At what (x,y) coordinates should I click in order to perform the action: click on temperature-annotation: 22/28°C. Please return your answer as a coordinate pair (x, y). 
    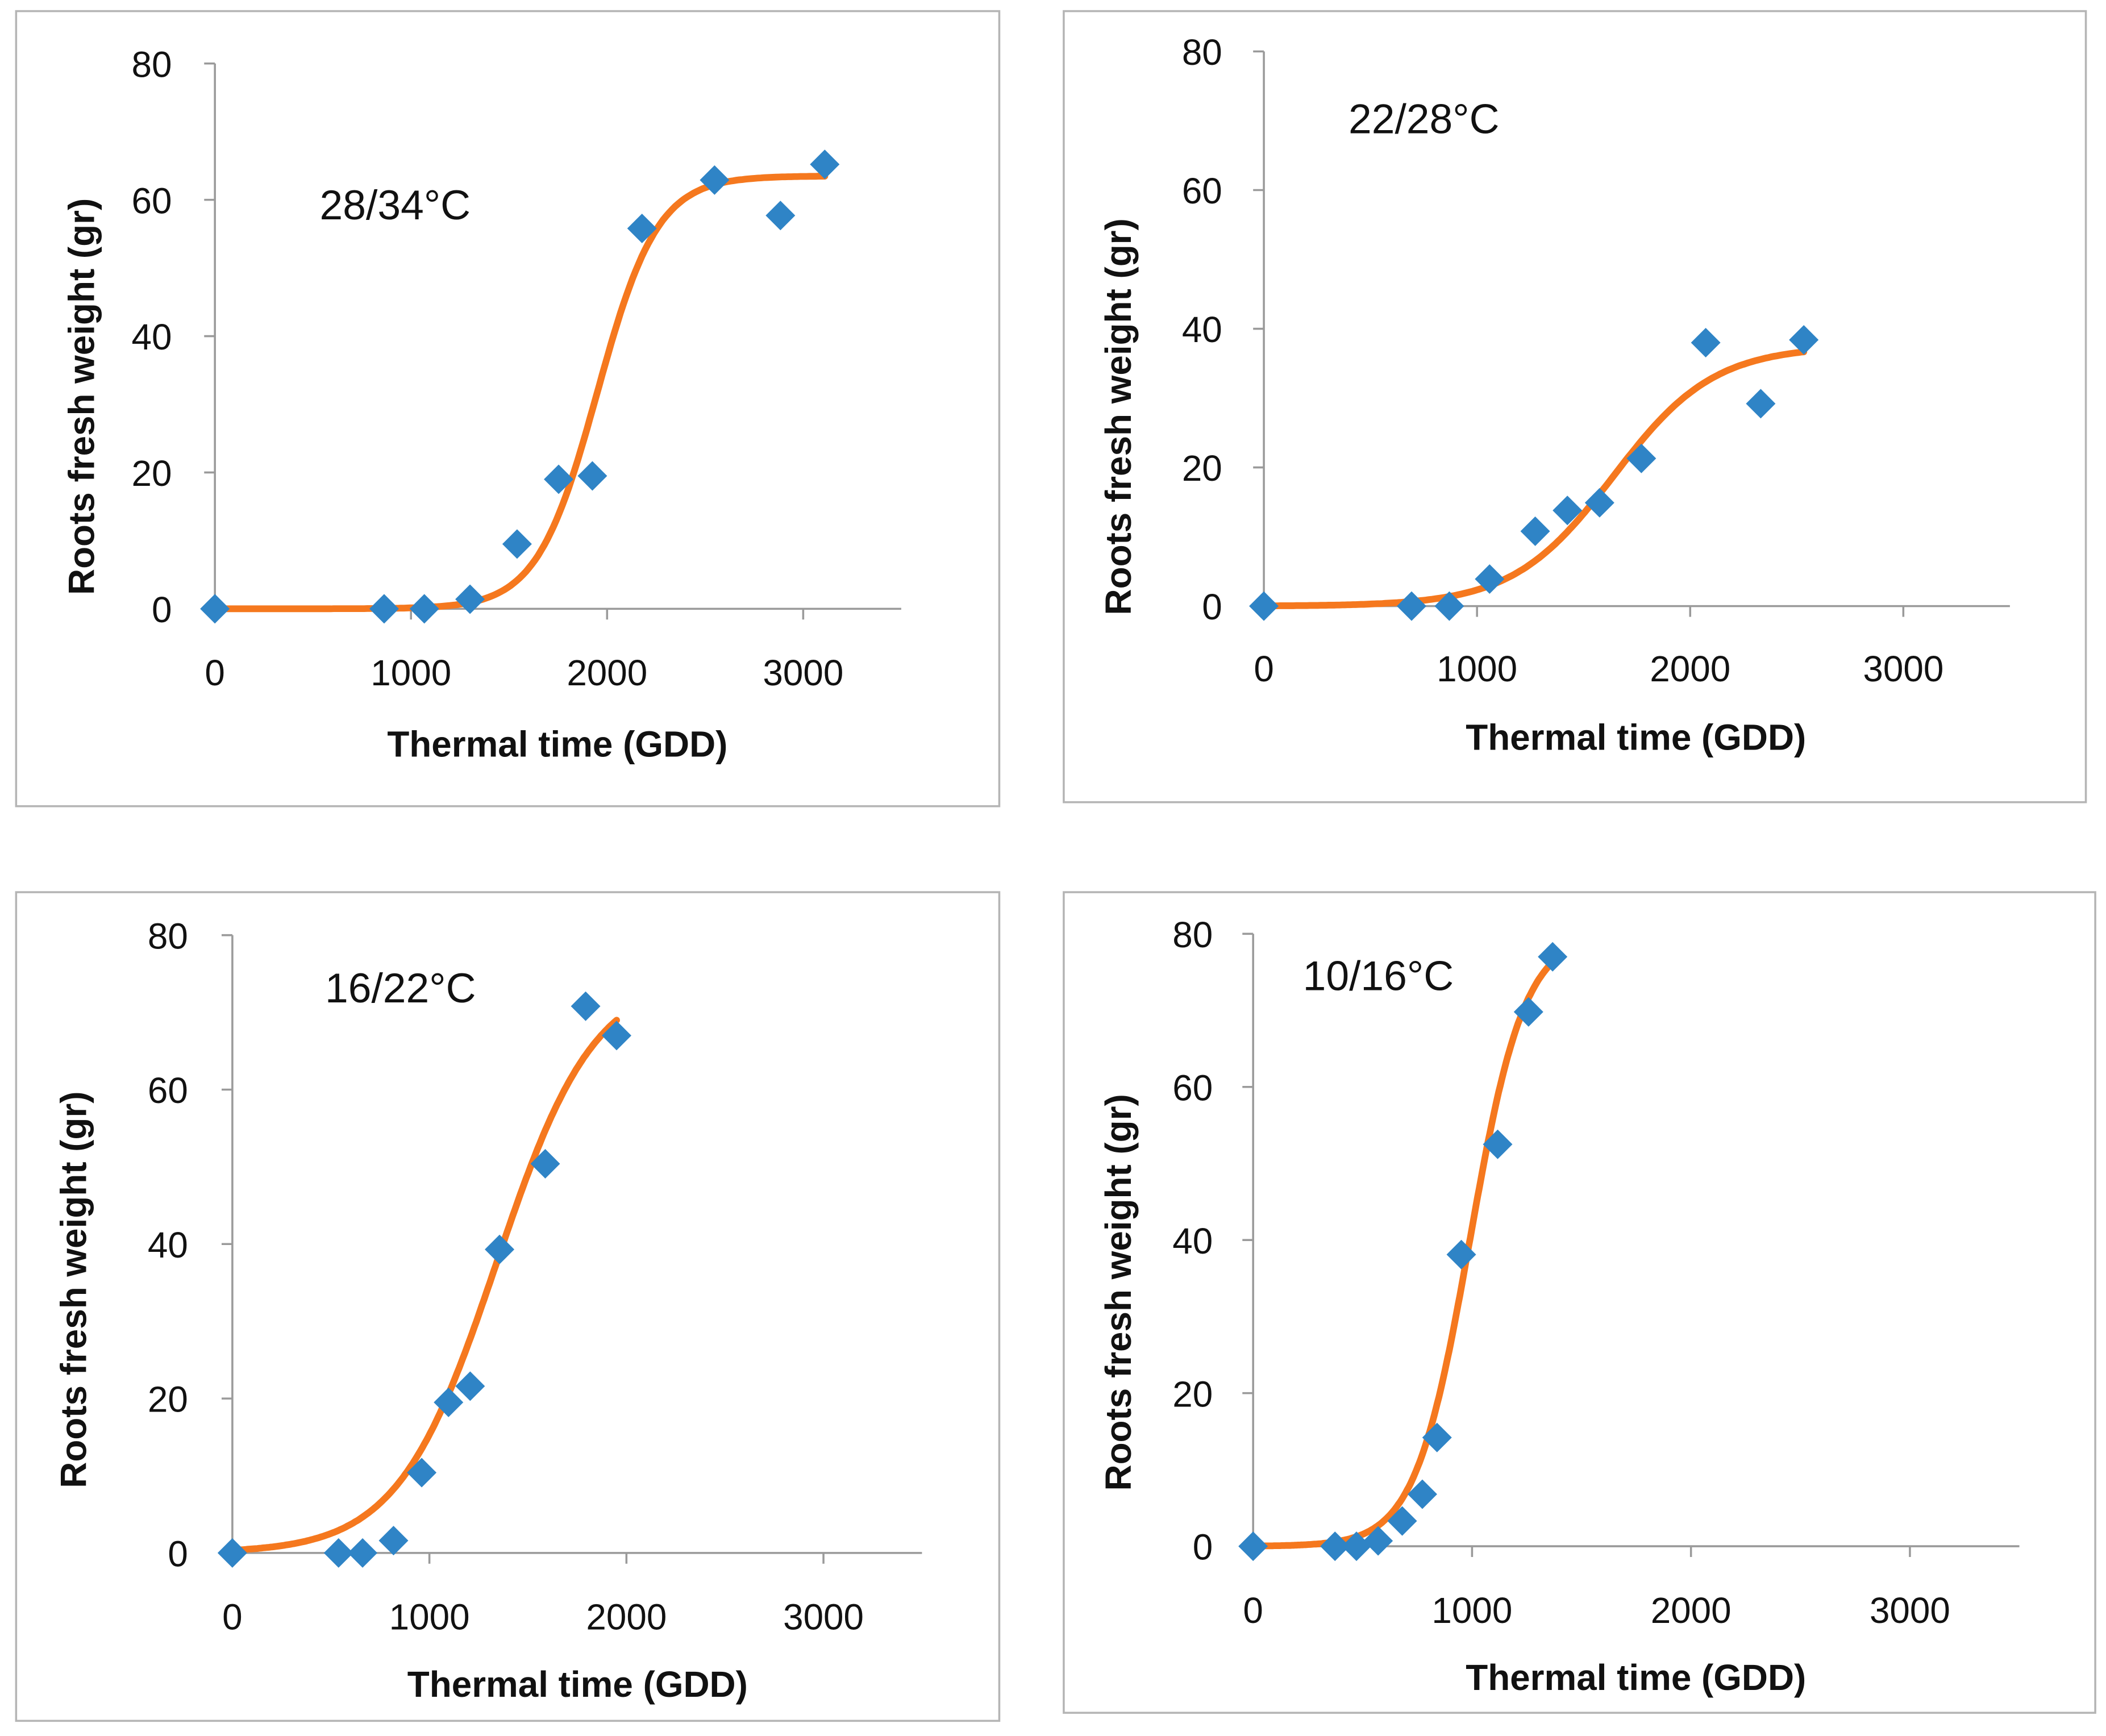
    Looking at the image, I should click on (1424, 119).